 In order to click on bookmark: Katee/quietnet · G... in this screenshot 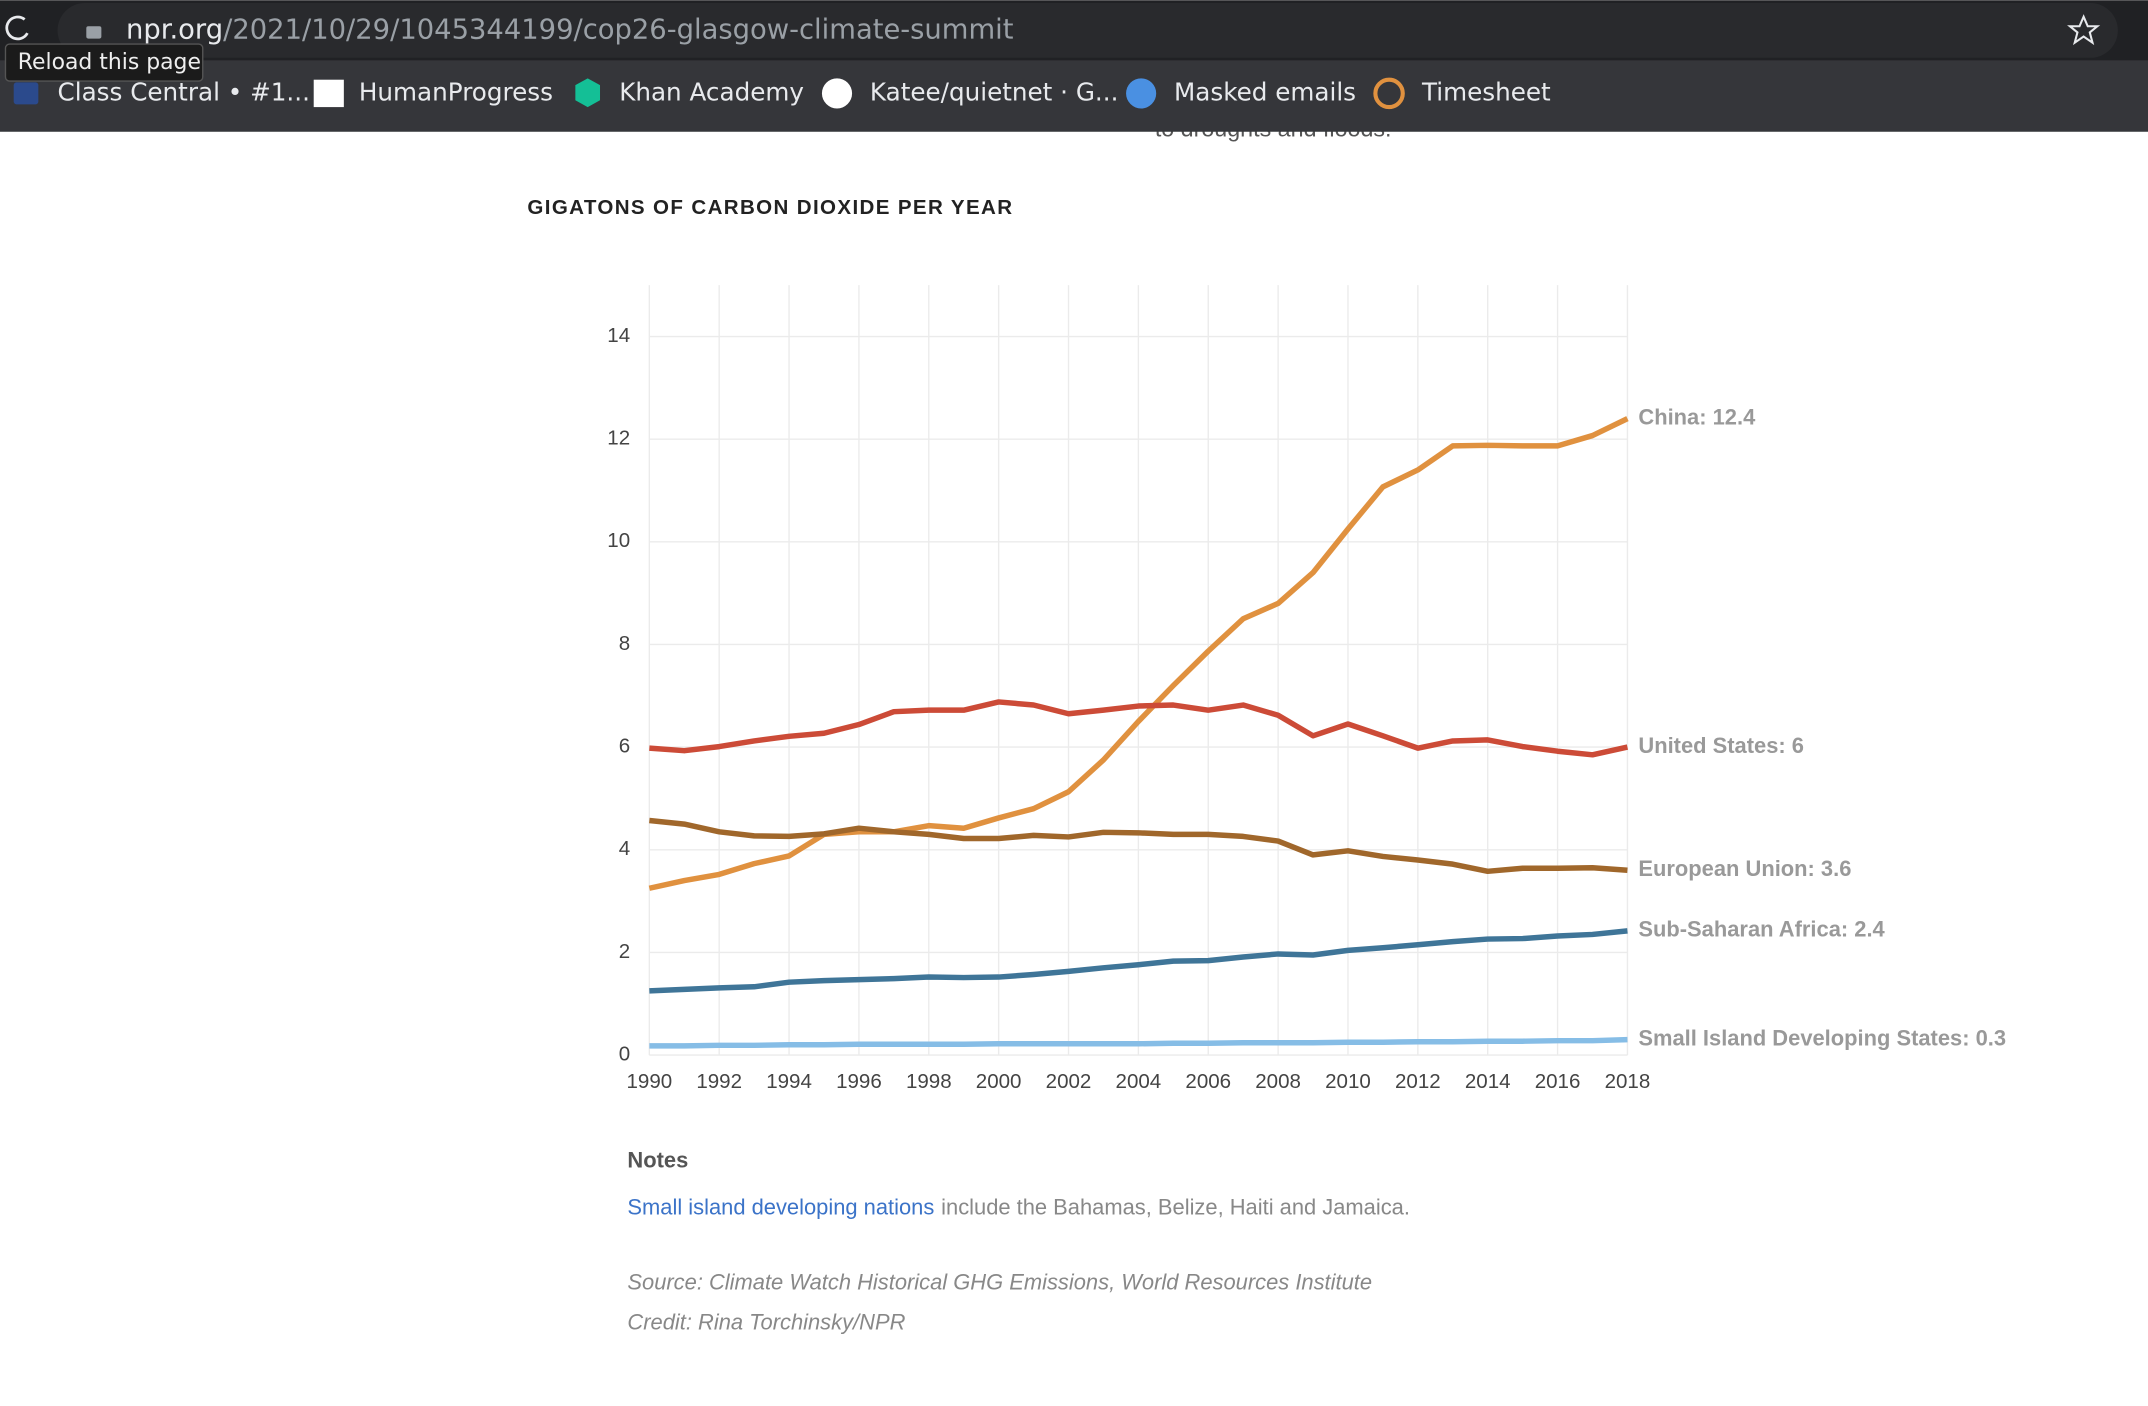, I will do `click(994, 91)`.